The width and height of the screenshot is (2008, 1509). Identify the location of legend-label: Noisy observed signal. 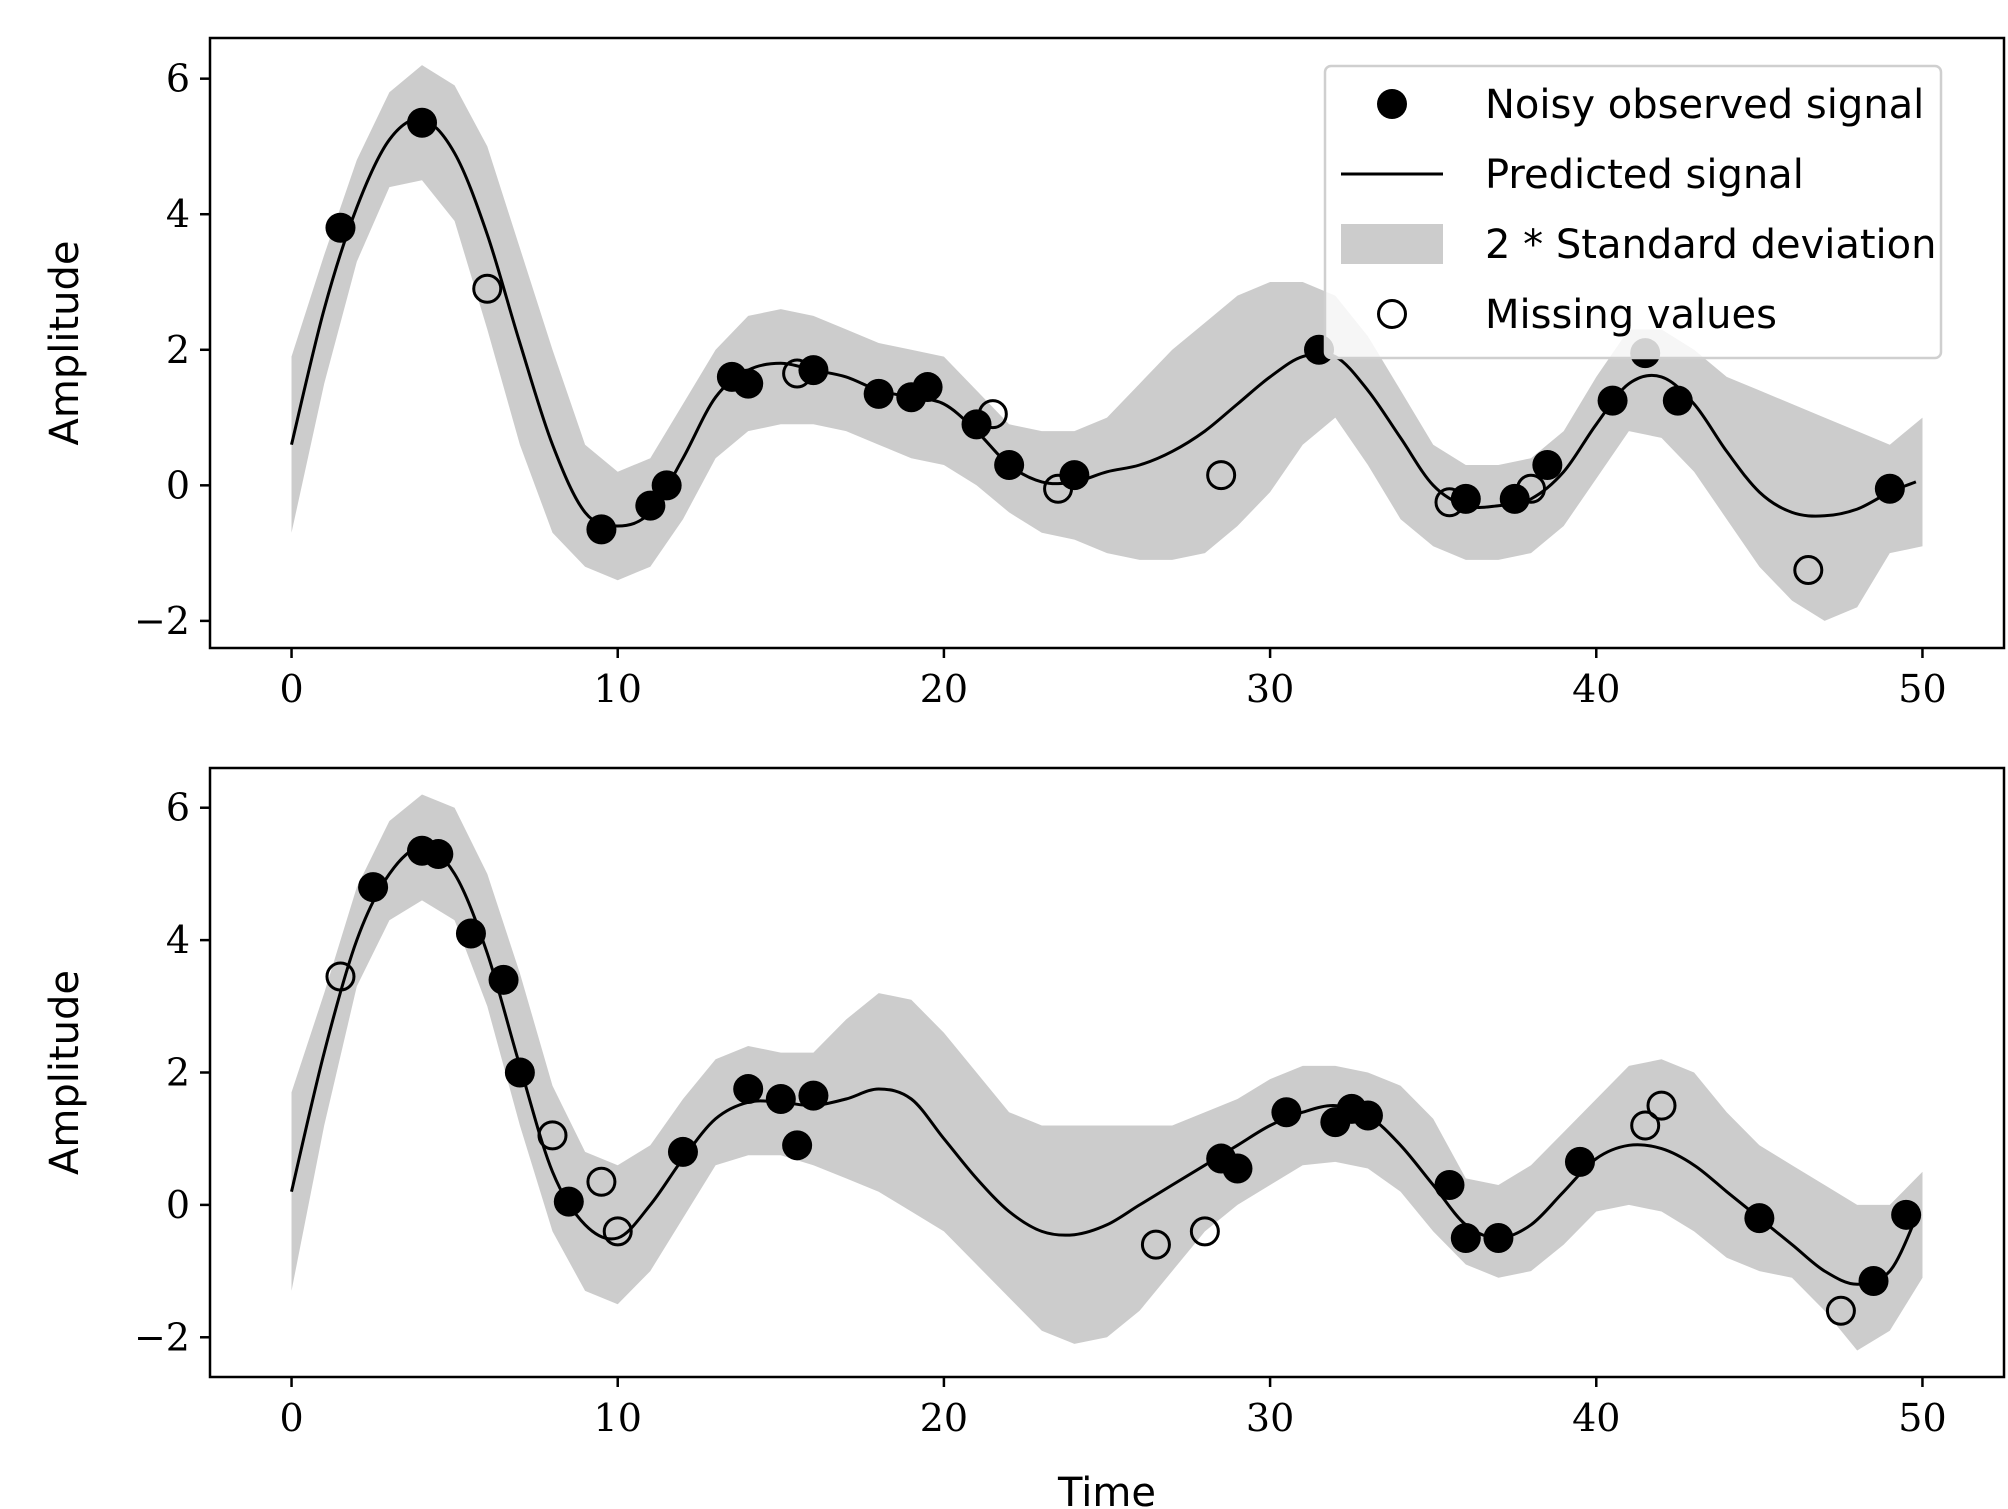
(1704, 105).